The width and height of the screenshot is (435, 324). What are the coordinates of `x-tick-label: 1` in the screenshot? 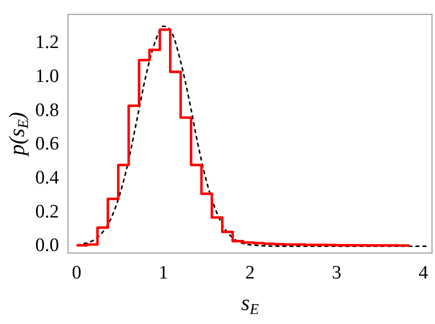 It's located at (163, 273).